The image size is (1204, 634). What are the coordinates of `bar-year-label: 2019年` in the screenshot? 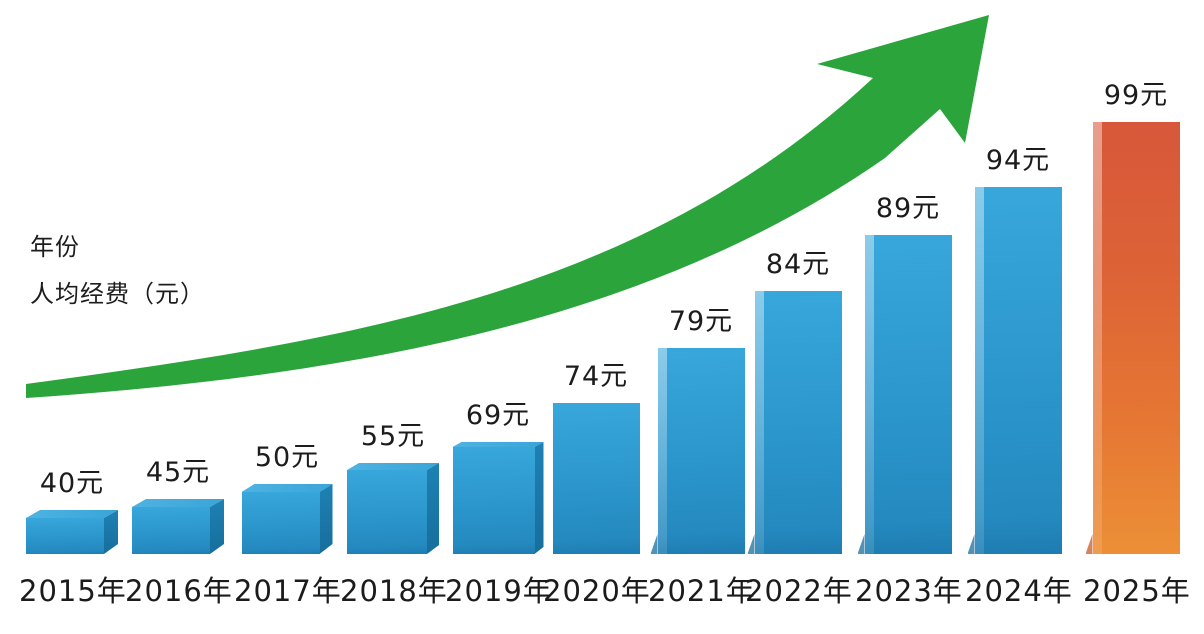 It's located at (499, 591).